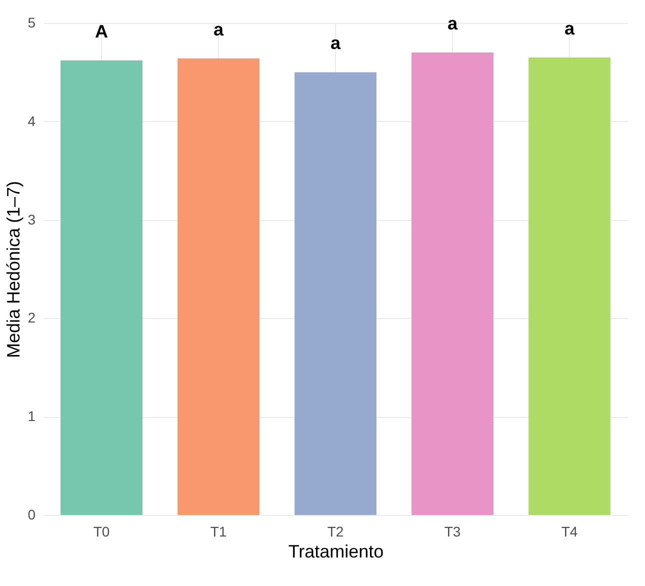  Describe the element at coordinates (336, 552) in the screenshot. I see `x-axis-title: Tratamiento` at that location.